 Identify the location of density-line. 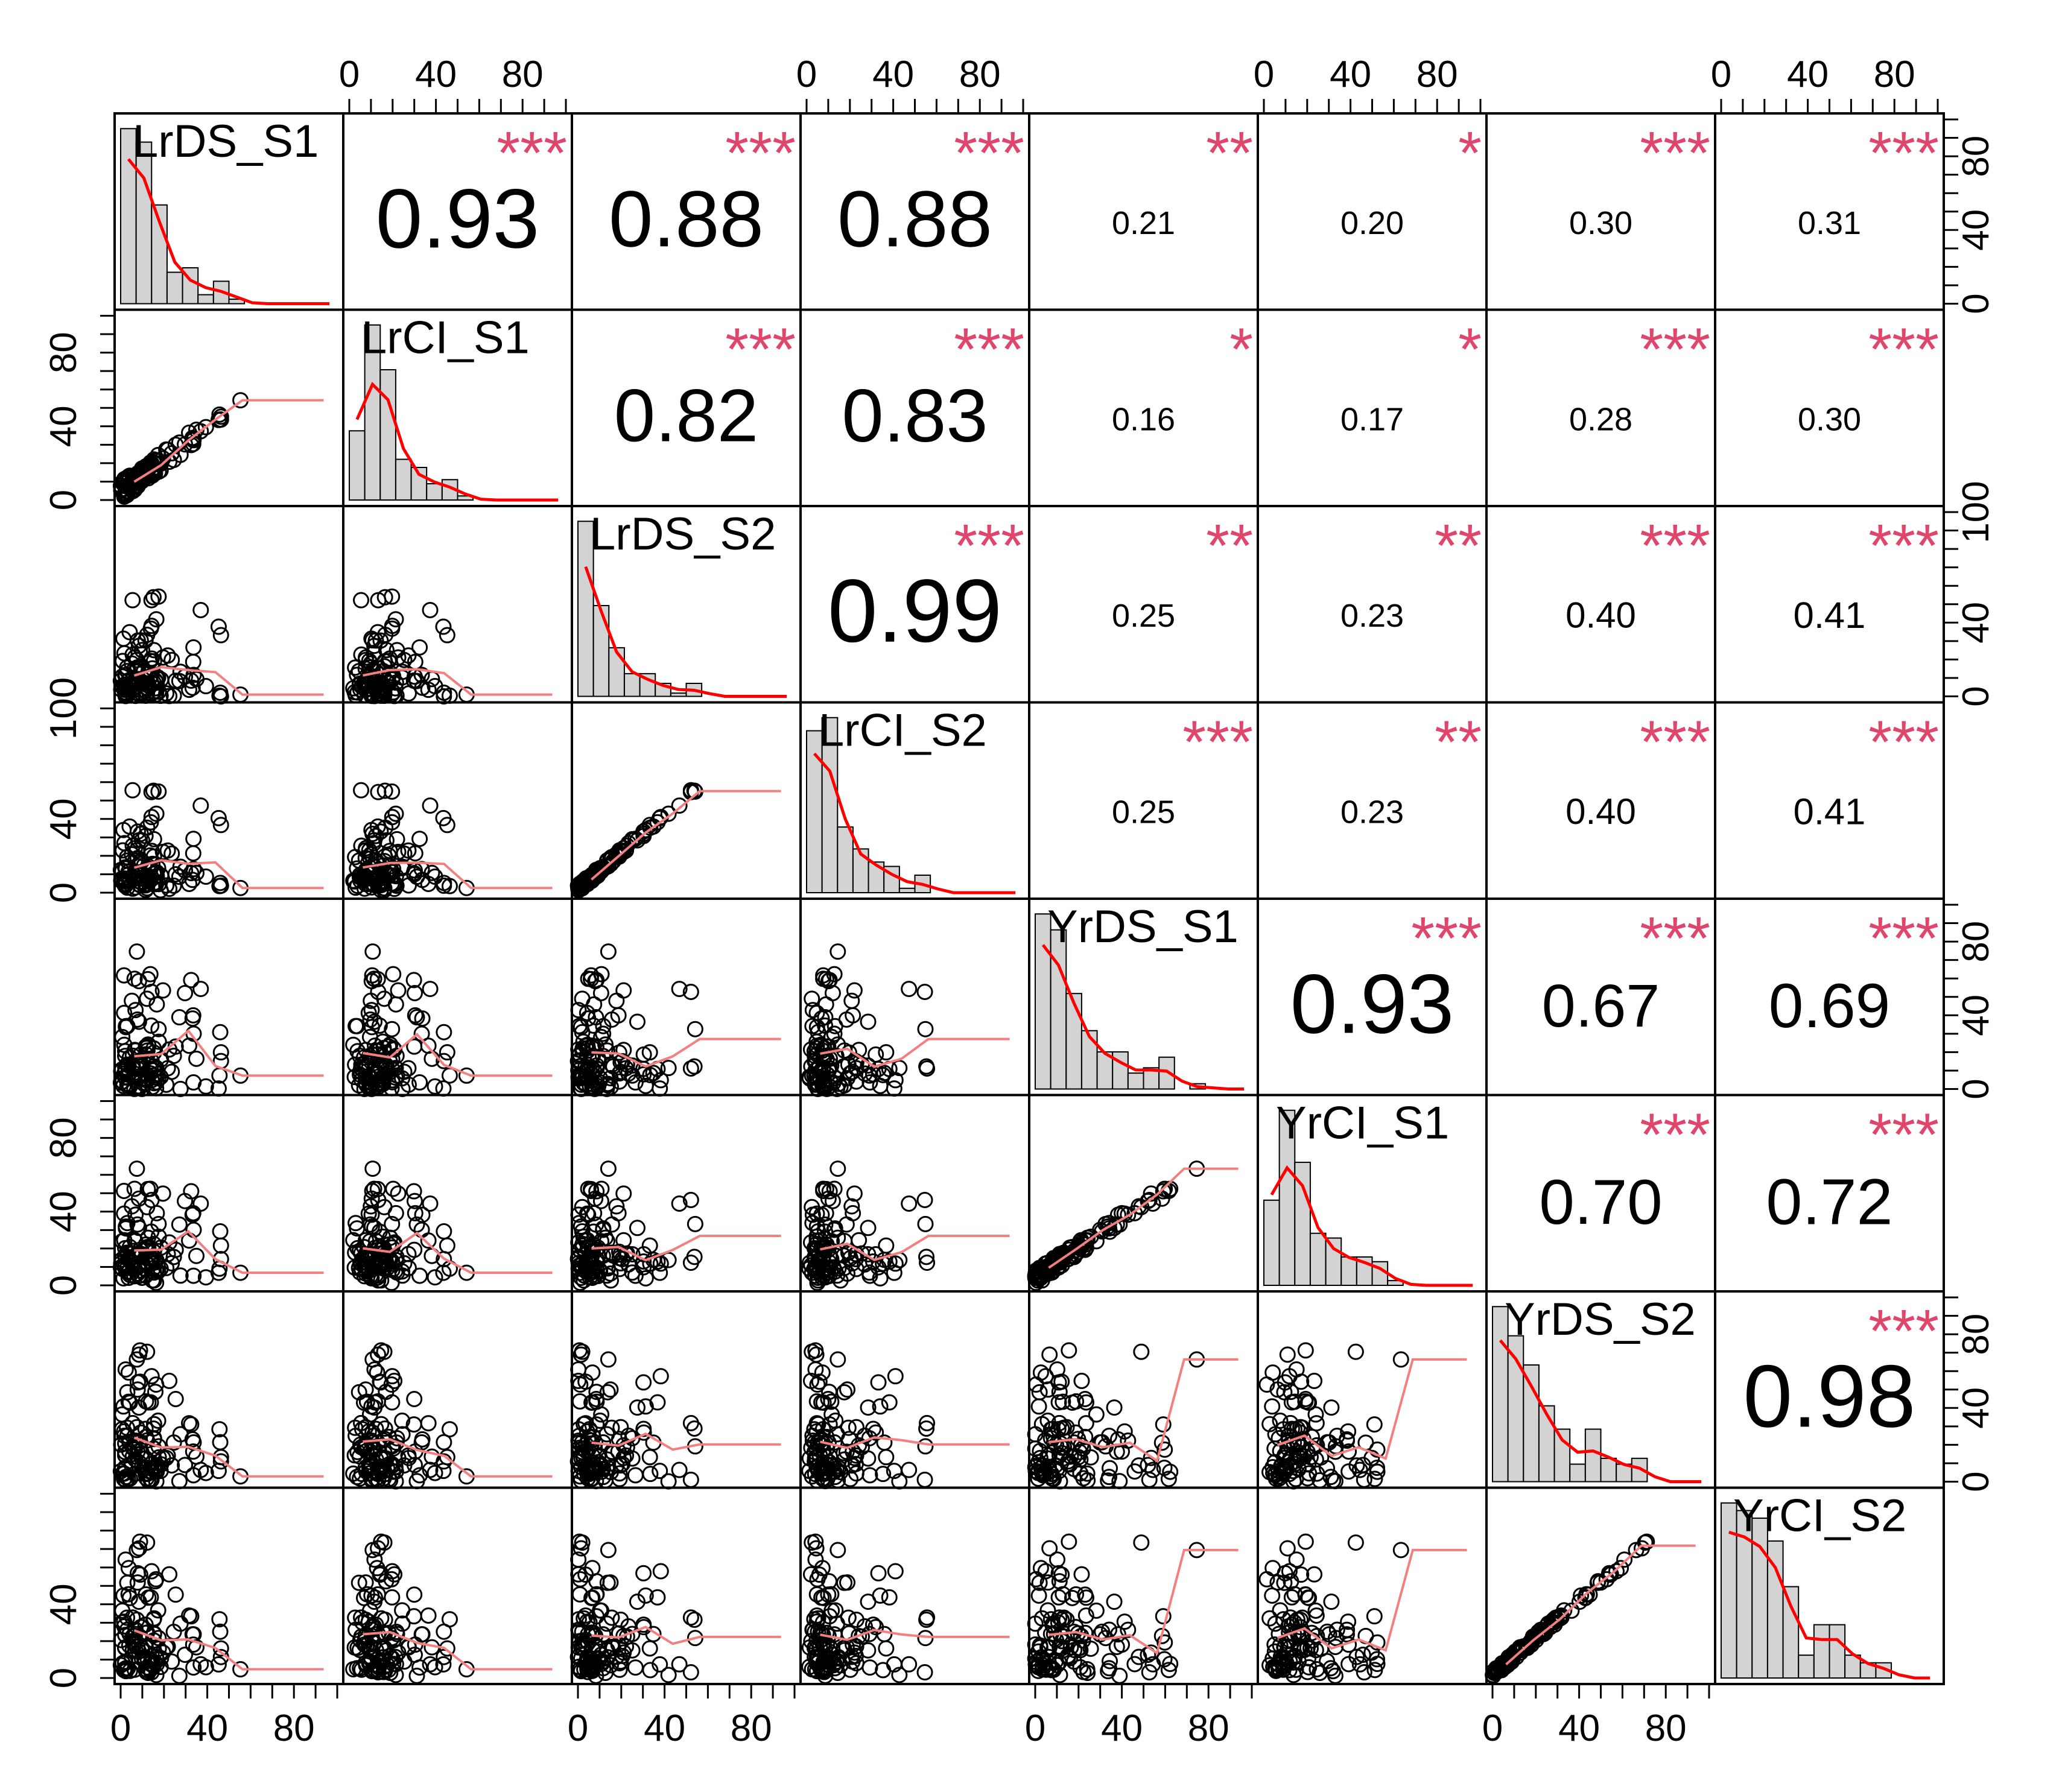
(1143, 1017).